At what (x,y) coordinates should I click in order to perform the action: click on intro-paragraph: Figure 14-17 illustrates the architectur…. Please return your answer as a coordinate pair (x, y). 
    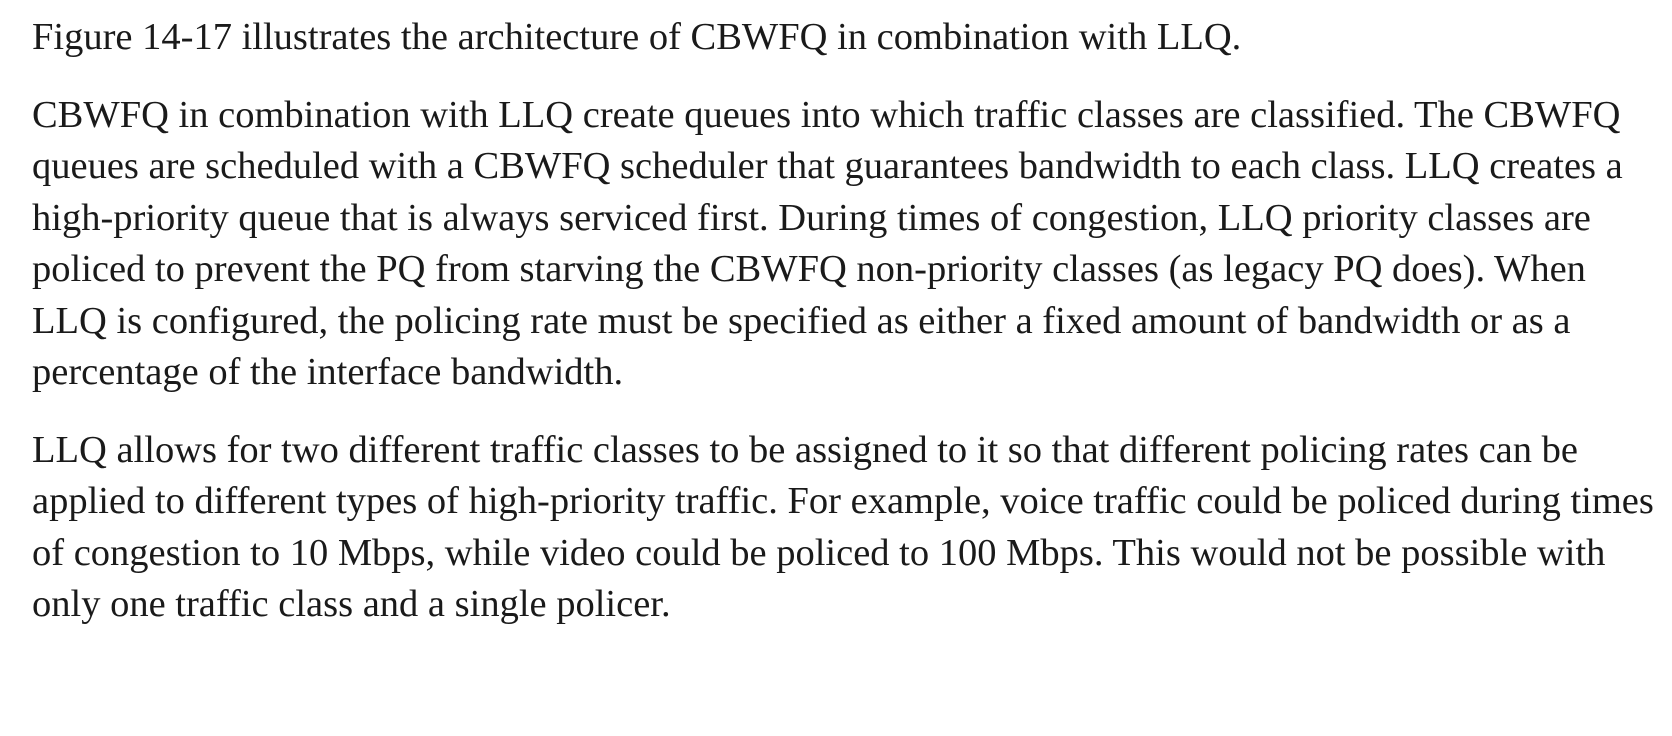
    Looking at the image, I should click on (637, 37).